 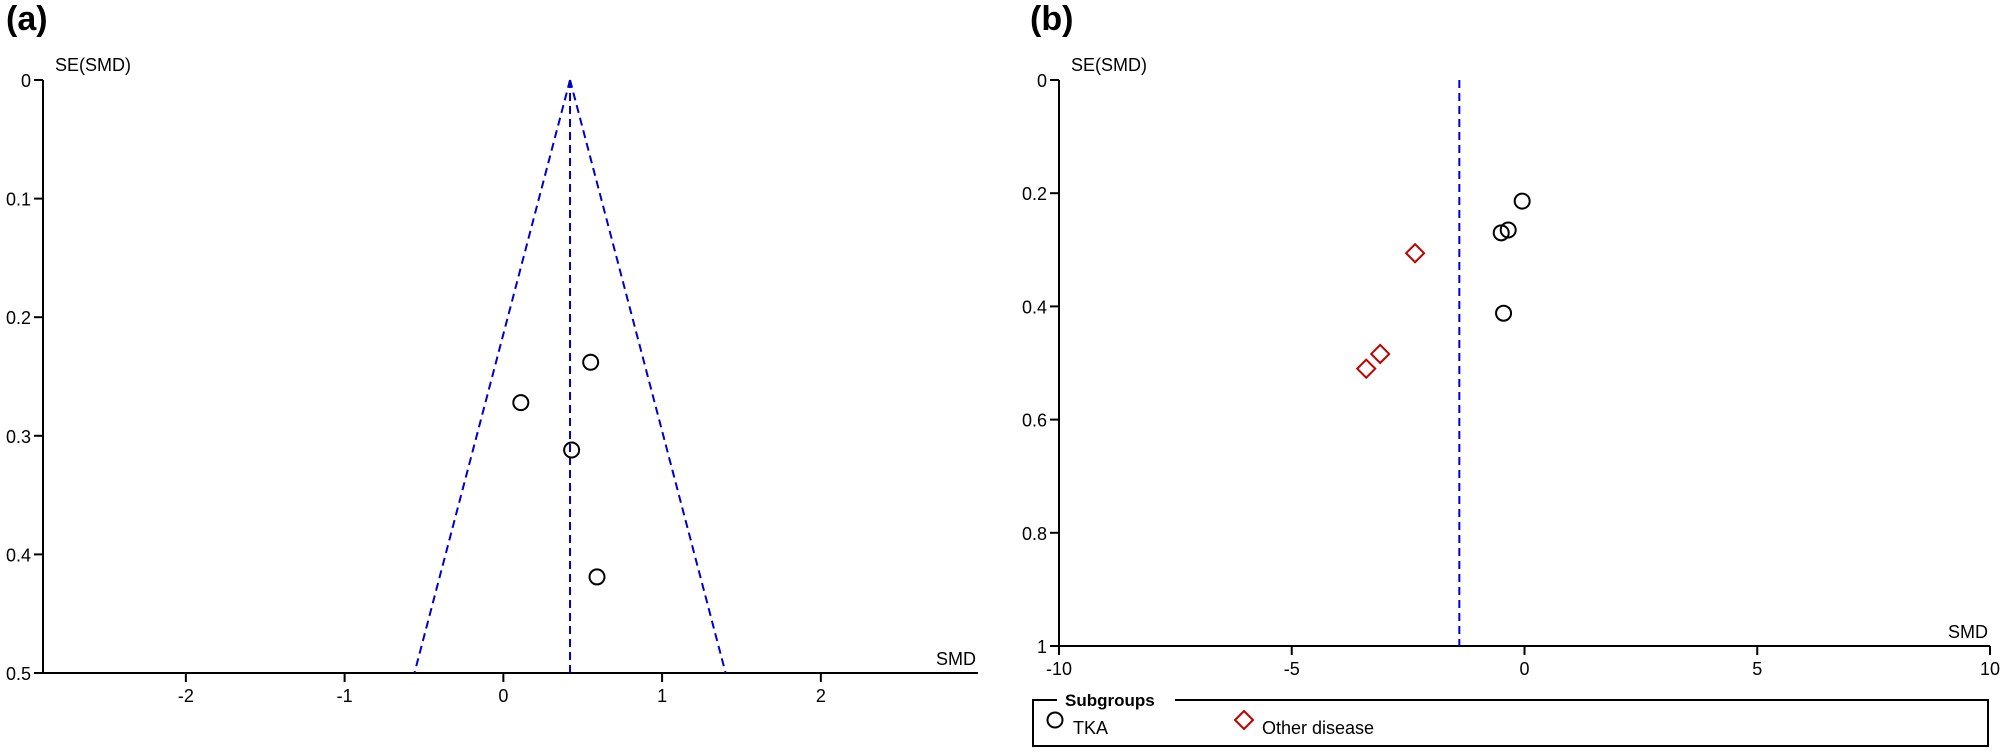 What do you see at coordinates (18, 318) in the screenshot?
I see `panel-a-y-tick-label: 0.2` at bounding box center [18, 318].